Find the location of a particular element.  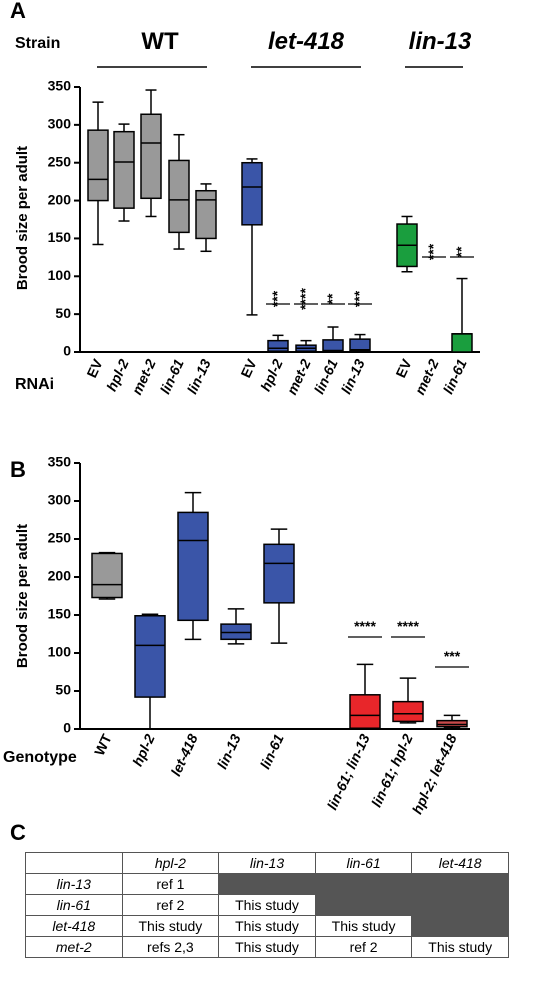

x-tick-label: hpl-2 is located at coordinates (117, 374).